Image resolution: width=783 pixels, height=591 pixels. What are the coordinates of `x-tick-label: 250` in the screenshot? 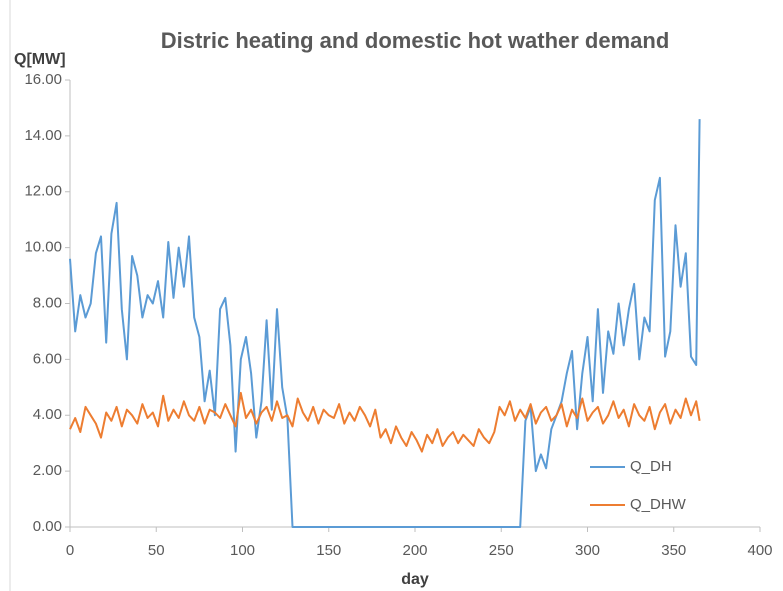 It's located at (501, 550).